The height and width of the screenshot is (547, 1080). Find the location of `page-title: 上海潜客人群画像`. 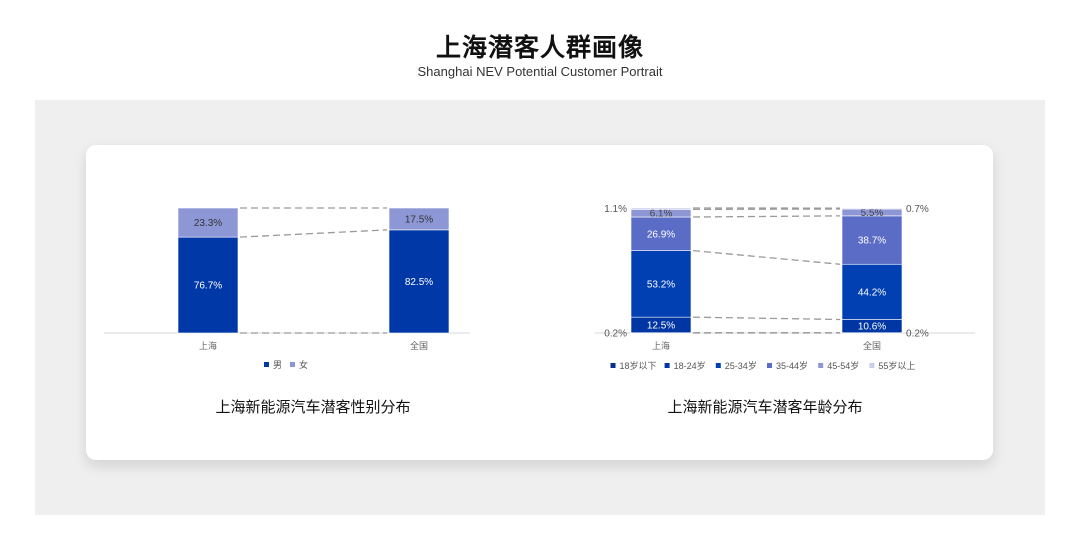

page-title: 上海潜客人群画像 is located at coordinates (539, 47).